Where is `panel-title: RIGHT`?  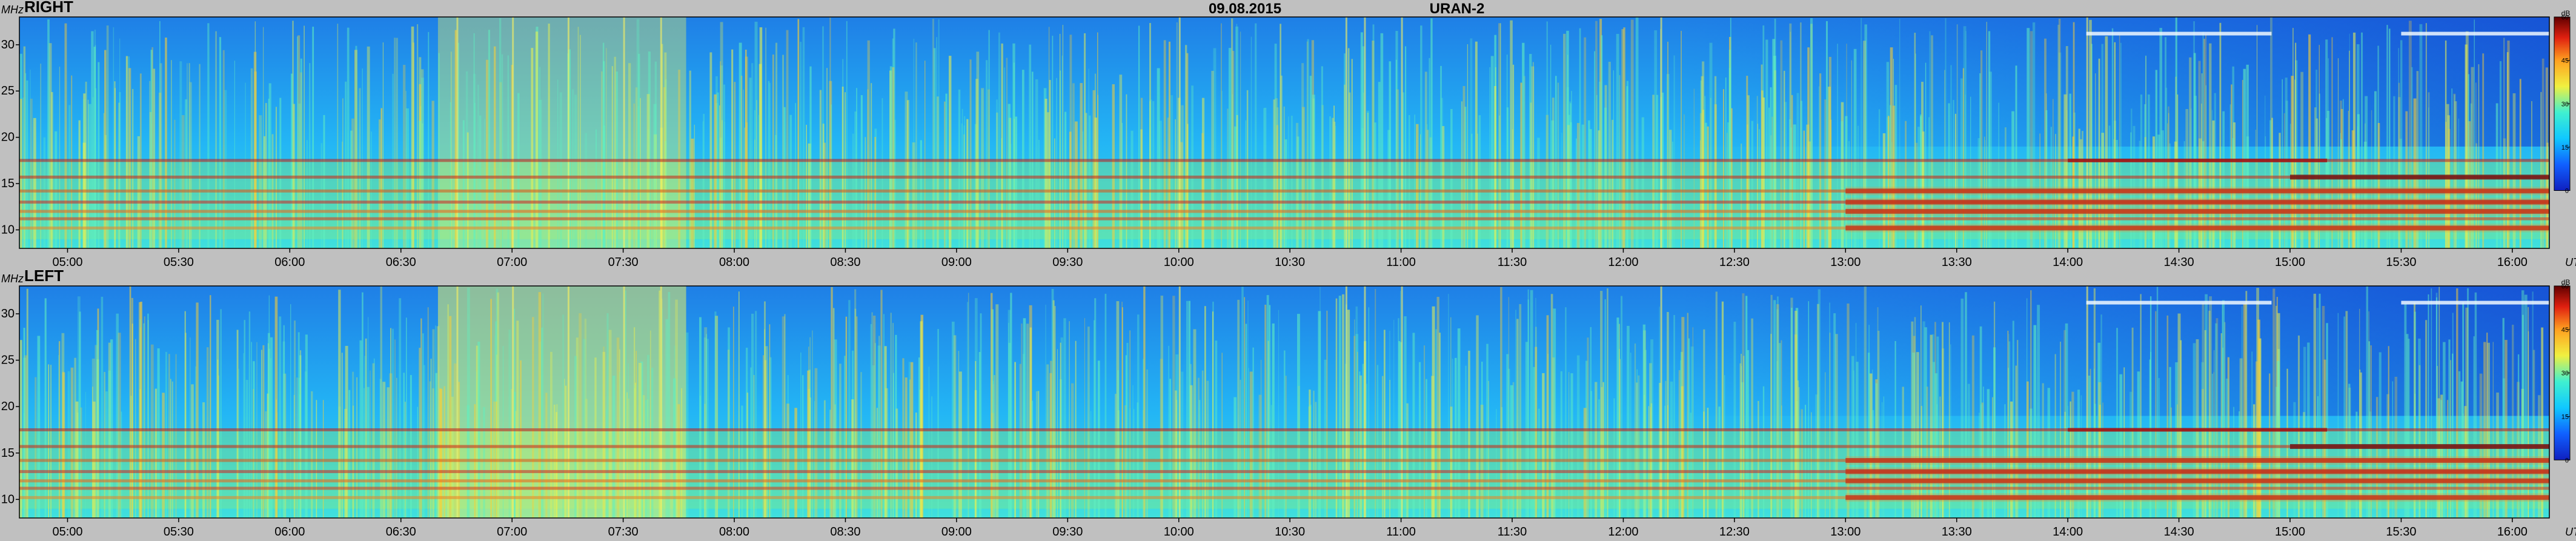 panel-title: RIGHT is located at coordinates (48, 8).